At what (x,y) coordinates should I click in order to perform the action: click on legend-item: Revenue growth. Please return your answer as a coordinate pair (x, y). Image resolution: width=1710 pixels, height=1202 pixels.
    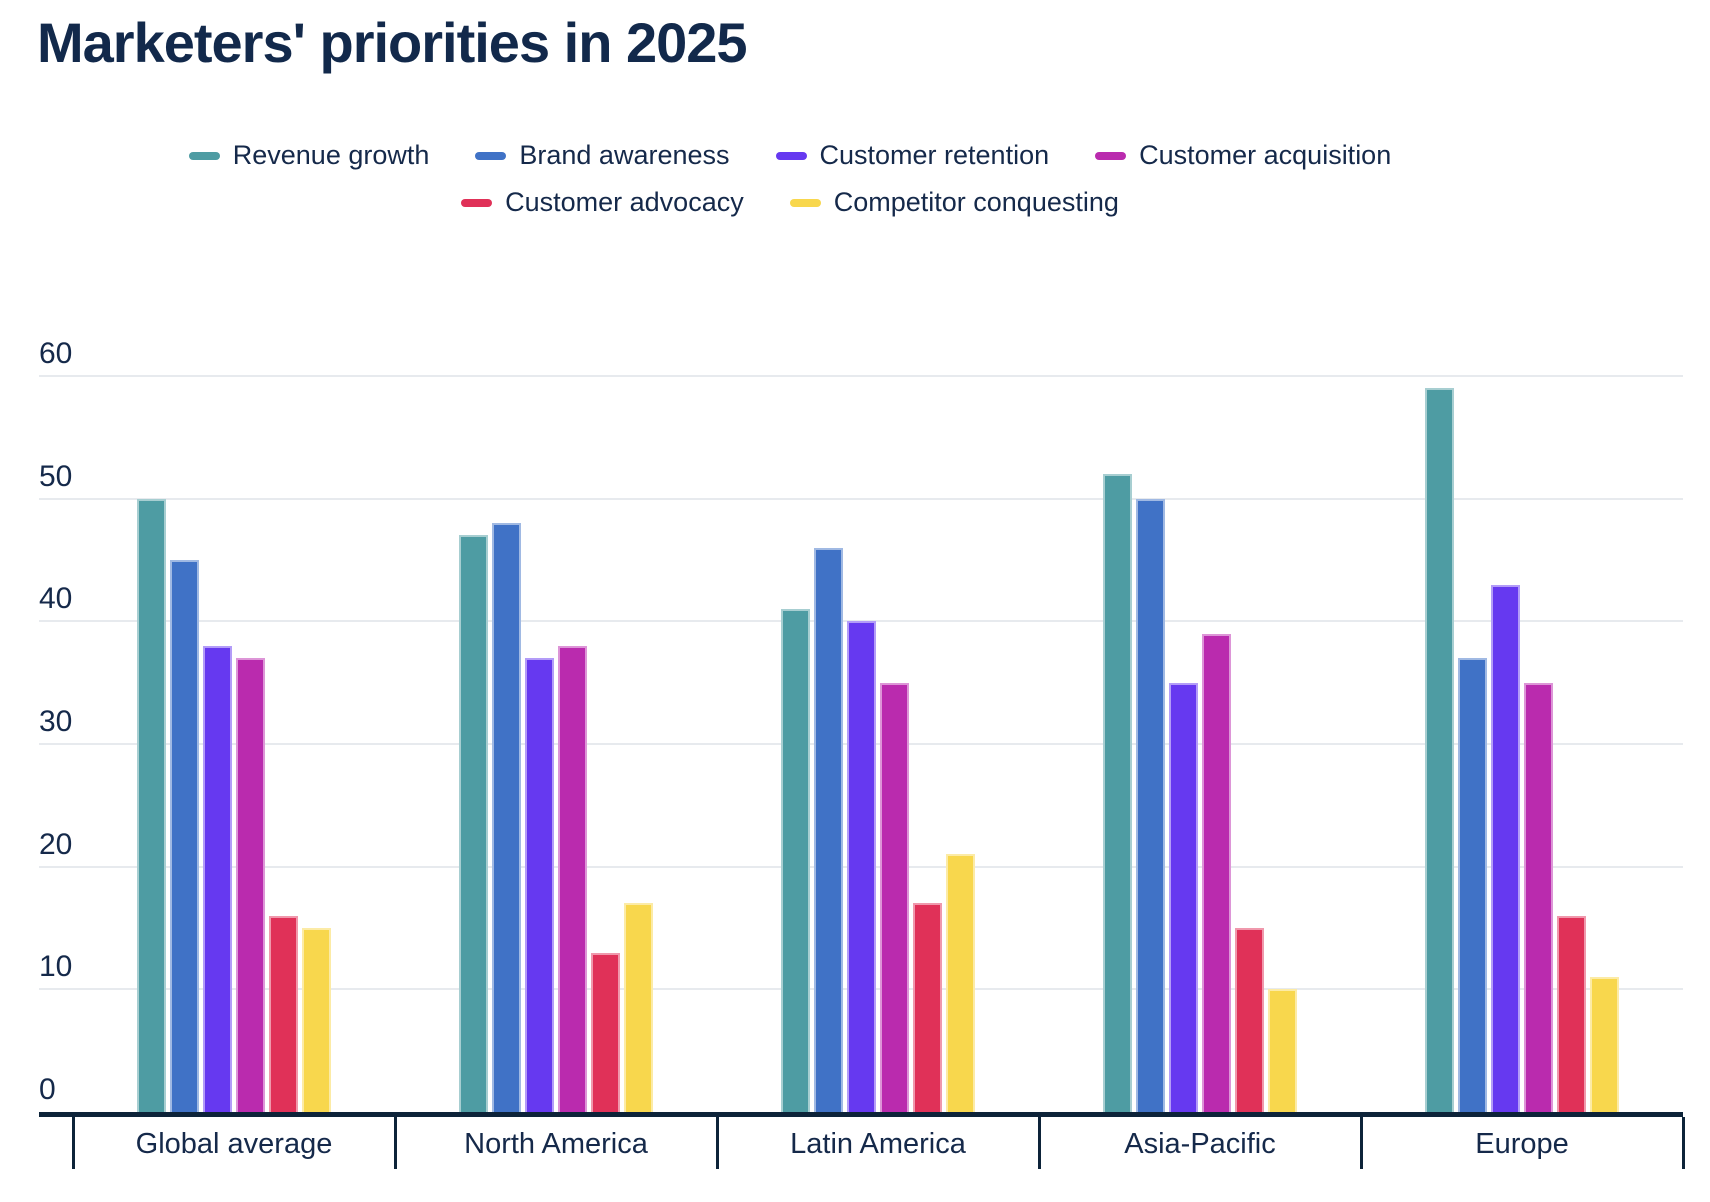
    Looking at the image, I should click on (309, 155).